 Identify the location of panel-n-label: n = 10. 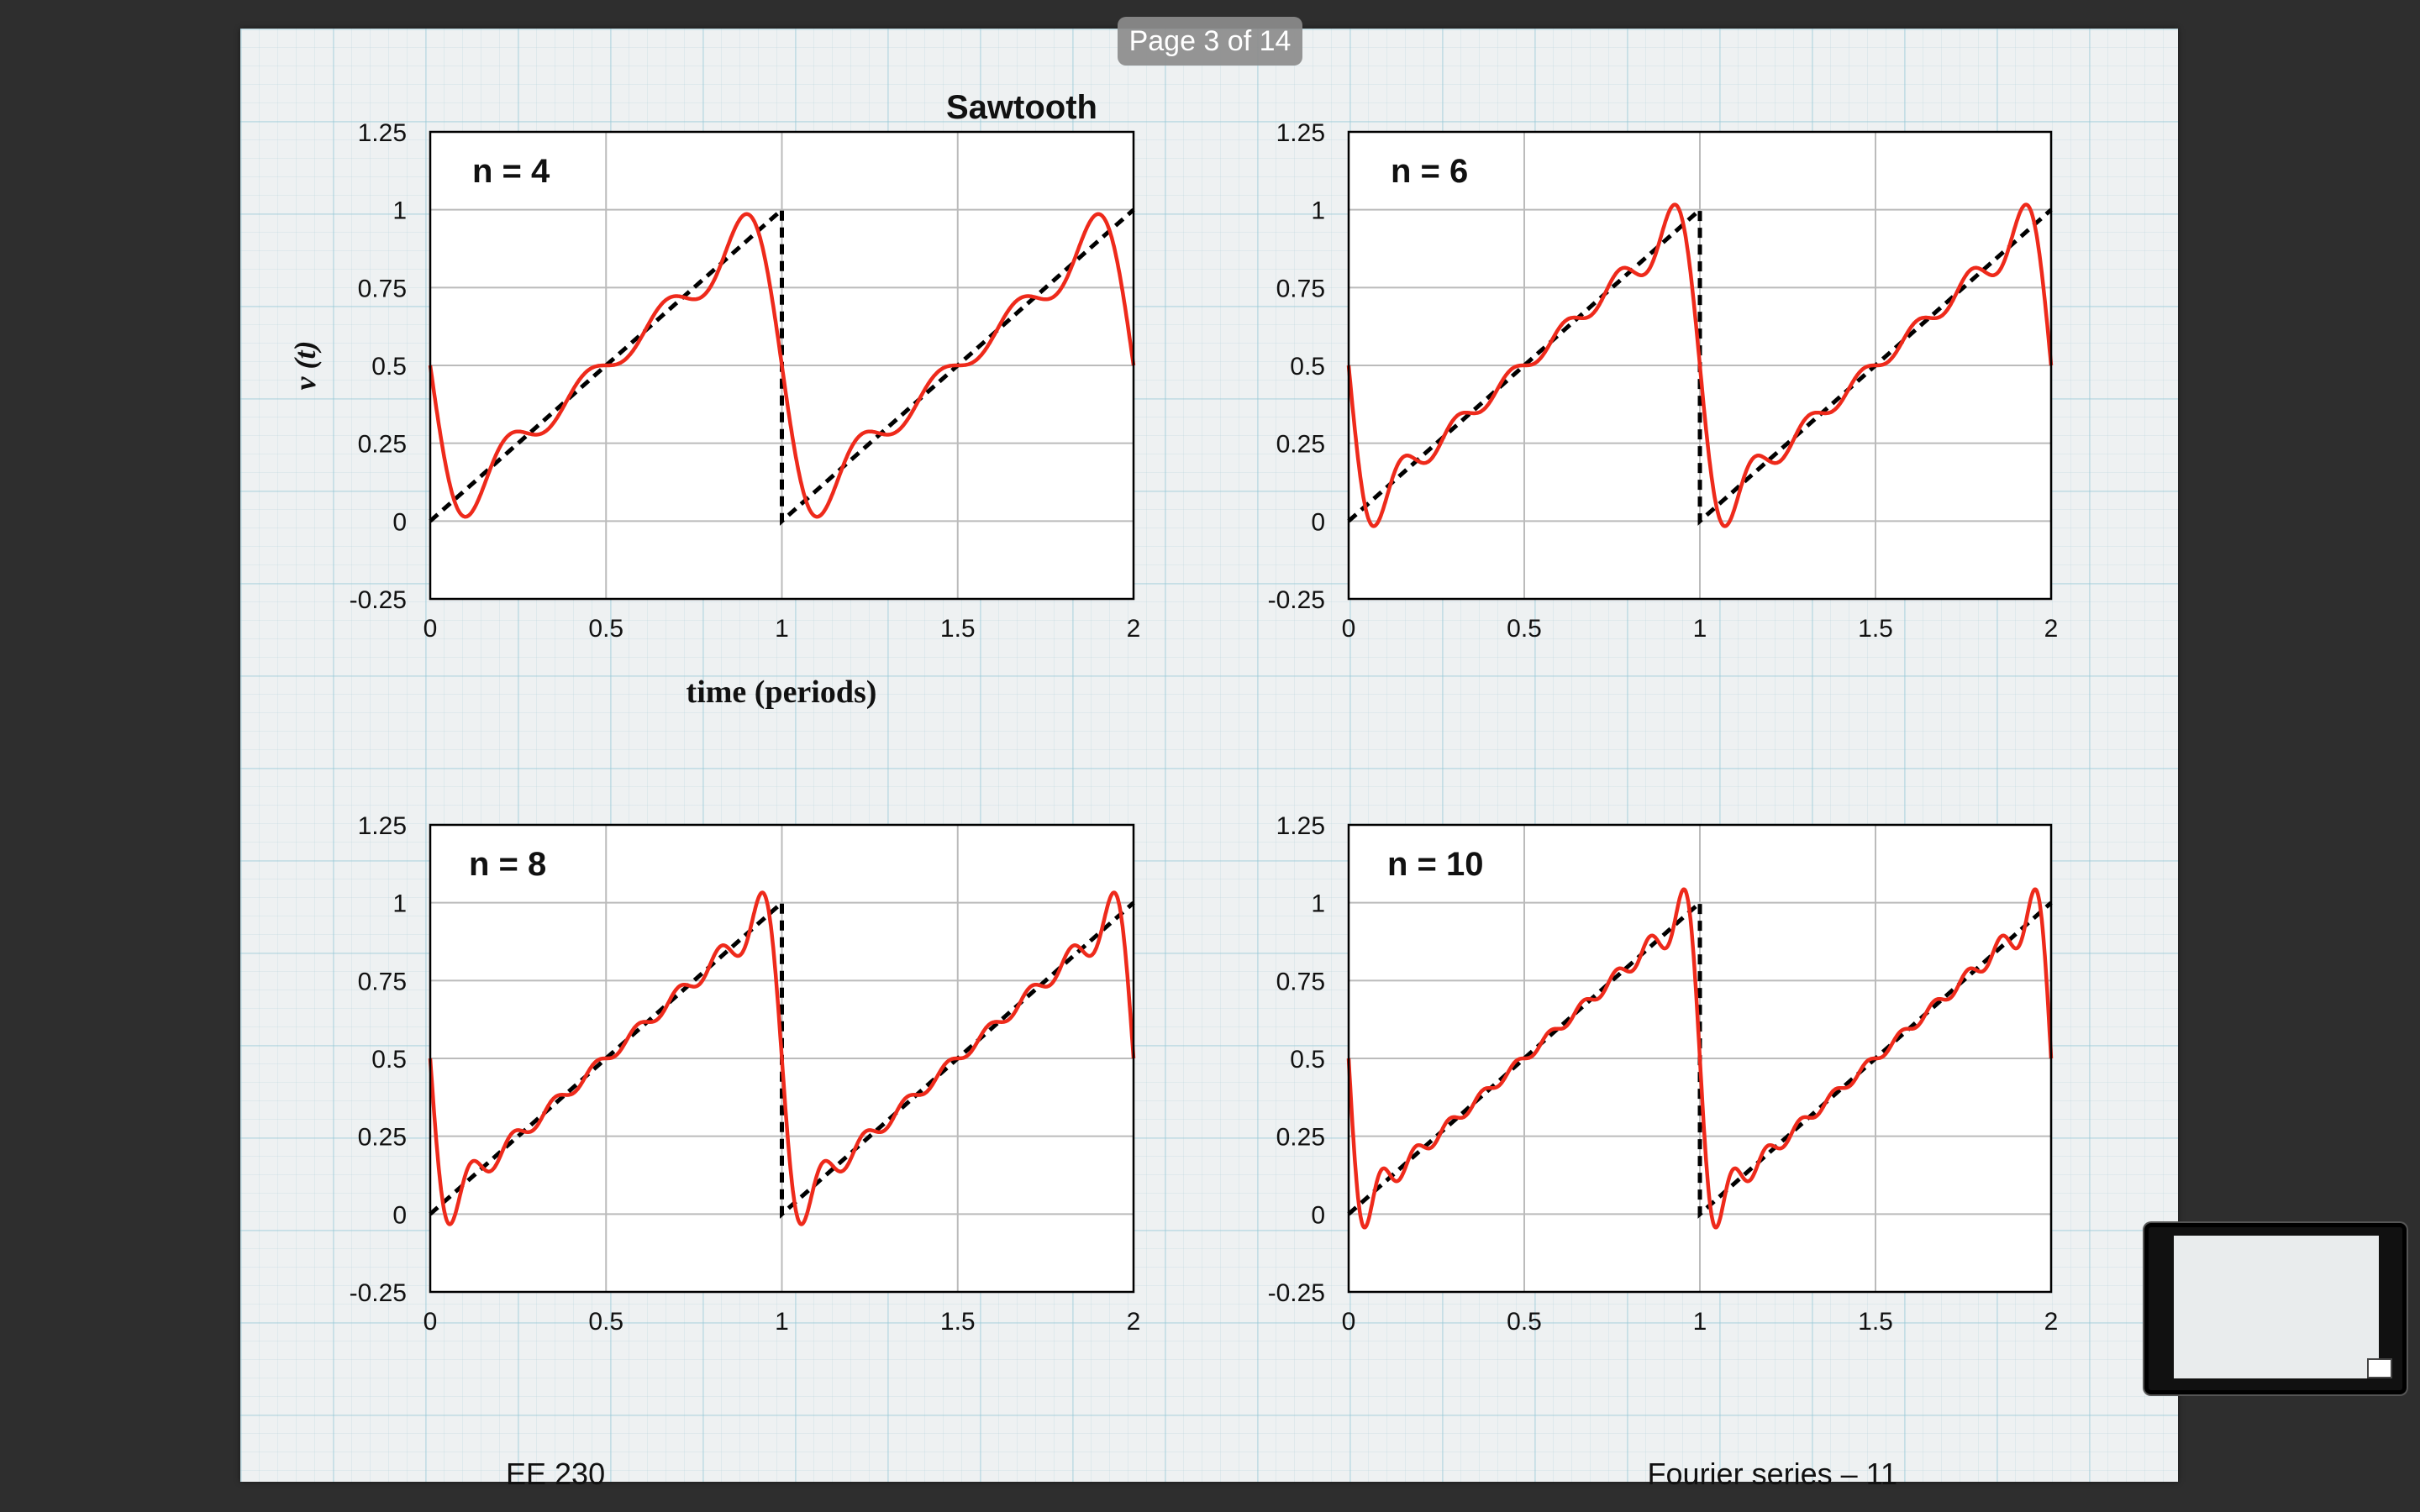
(1436, 864).